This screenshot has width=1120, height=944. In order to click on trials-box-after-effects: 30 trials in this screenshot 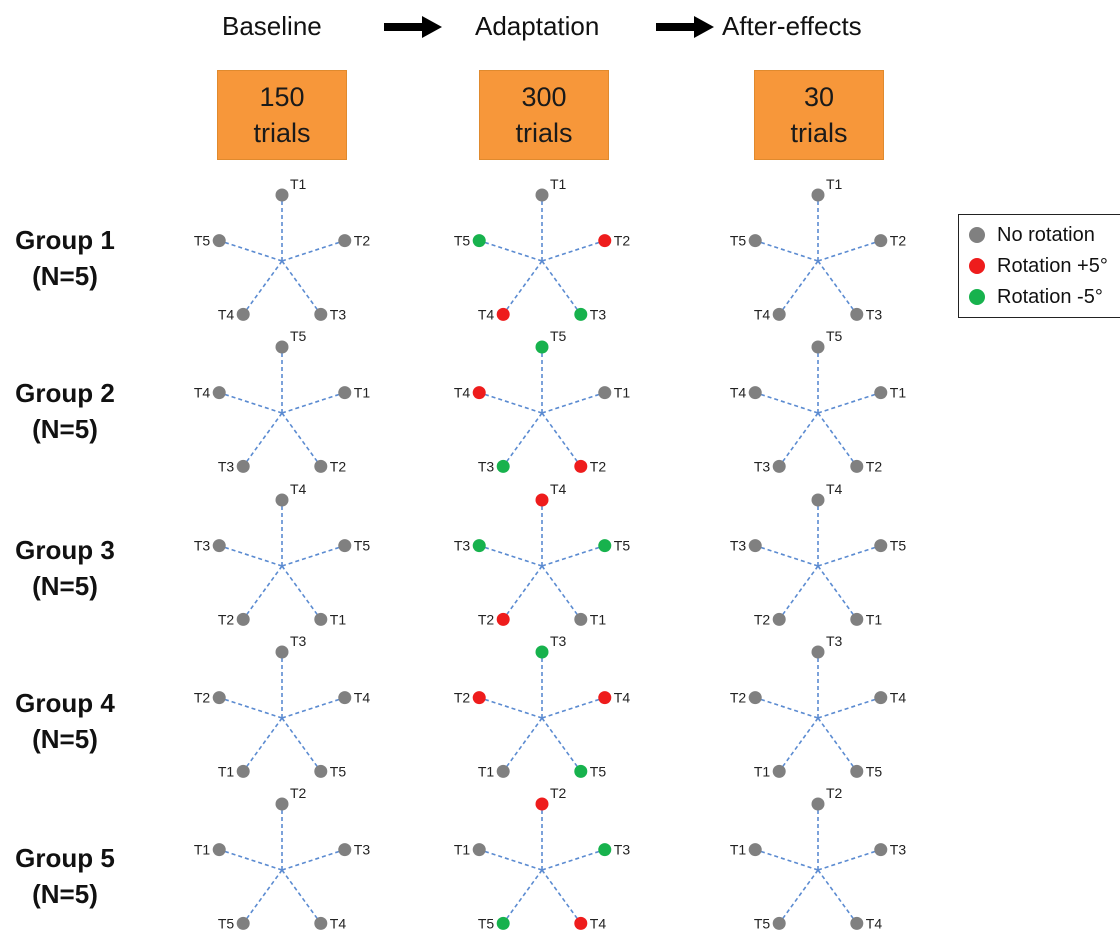, I will do `click(819, 115)`.